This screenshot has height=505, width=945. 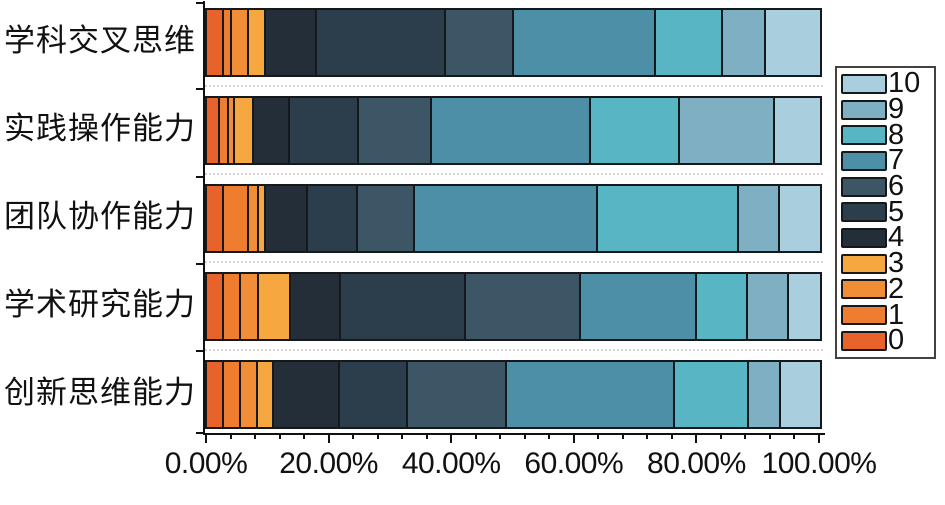 What do you see at coordinates (100, 40) in the screenshot?
I see `y-axis-label: 学科交叉思维` at bounding box center [100, 40].